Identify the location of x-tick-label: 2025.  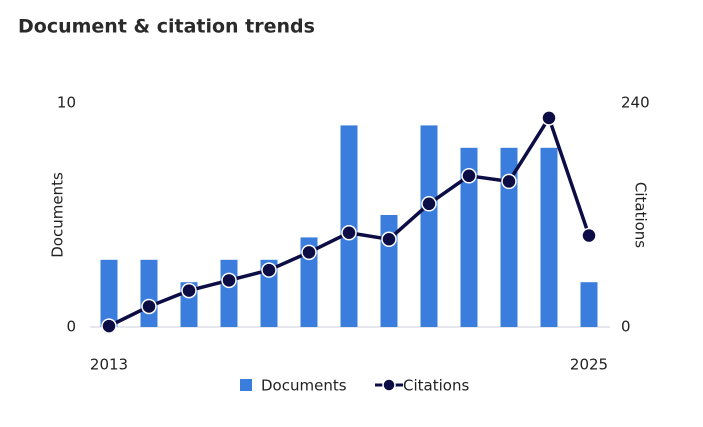
(589, 365).